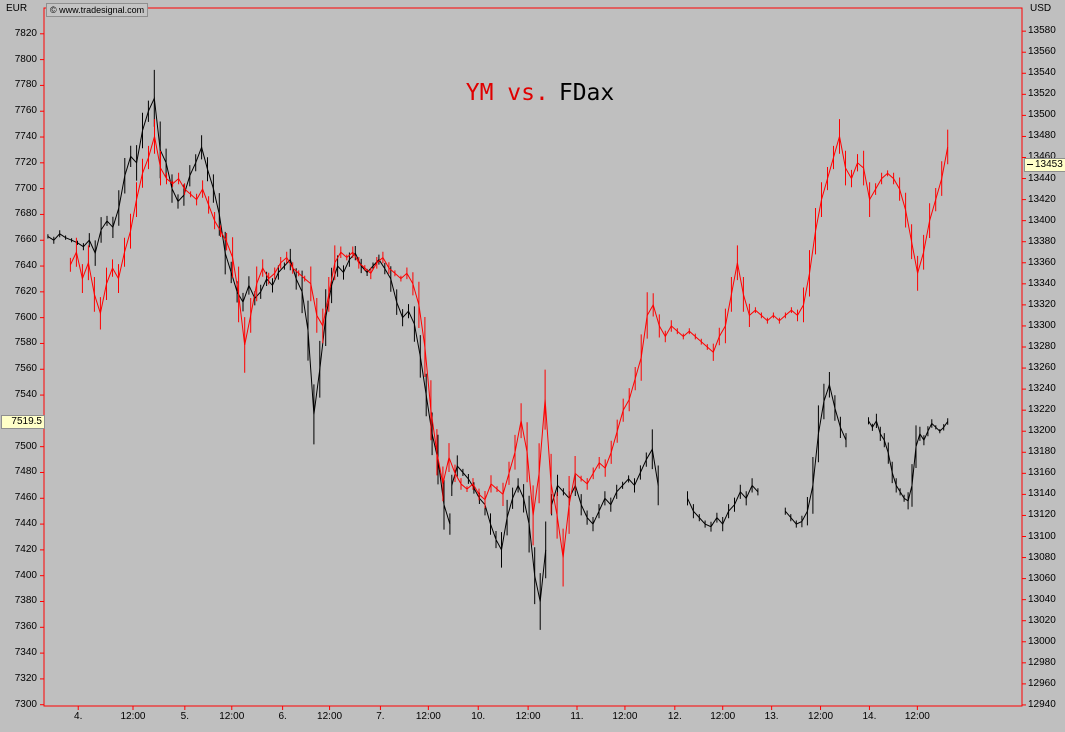 Image resolution: width=1065 pixels, height=732 pixels. What do you see at coordinates (1042, 157) in the screenshot?
I see `right-axis-tick-label: 13460` at bounding box center [1042, 157].